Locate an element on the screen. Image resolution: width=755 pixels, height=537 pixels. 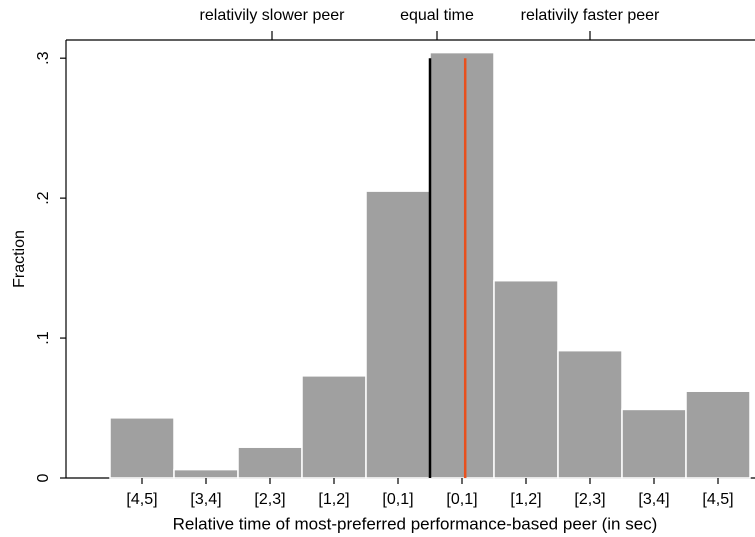
y-tick-label: 0 is located at coordinates (43, 477).